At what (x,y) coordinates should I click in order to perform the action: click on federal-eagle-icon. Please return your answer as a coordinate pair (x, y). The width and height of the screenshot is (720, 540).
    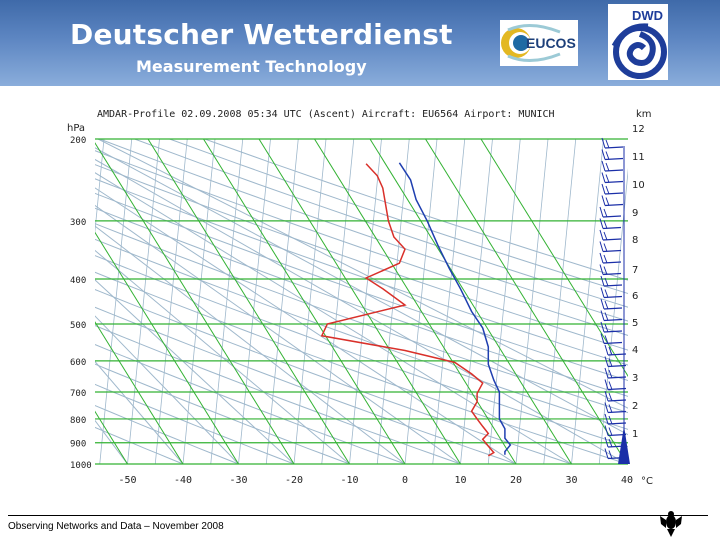
    Looking at the image, I should click on (671, 524).